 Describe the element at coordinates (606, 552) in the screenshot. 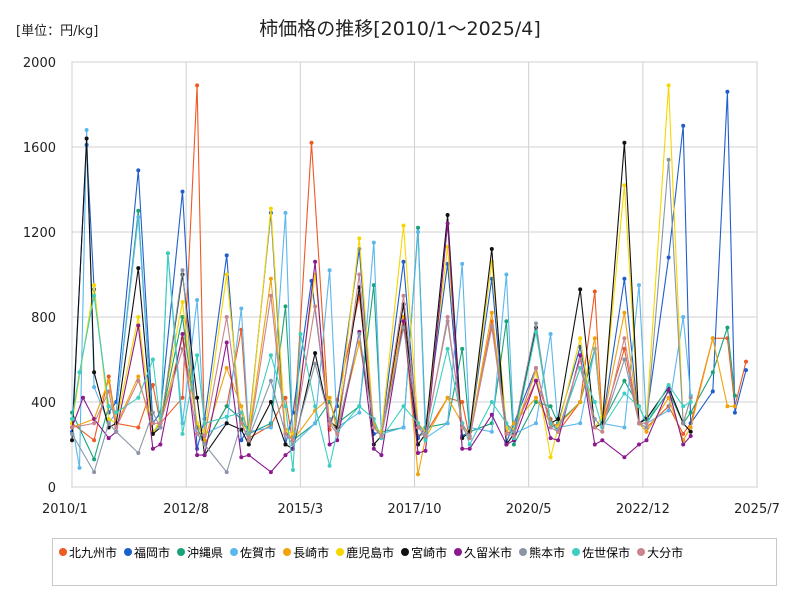

I see `legend-label: 佐世保市` at that location.